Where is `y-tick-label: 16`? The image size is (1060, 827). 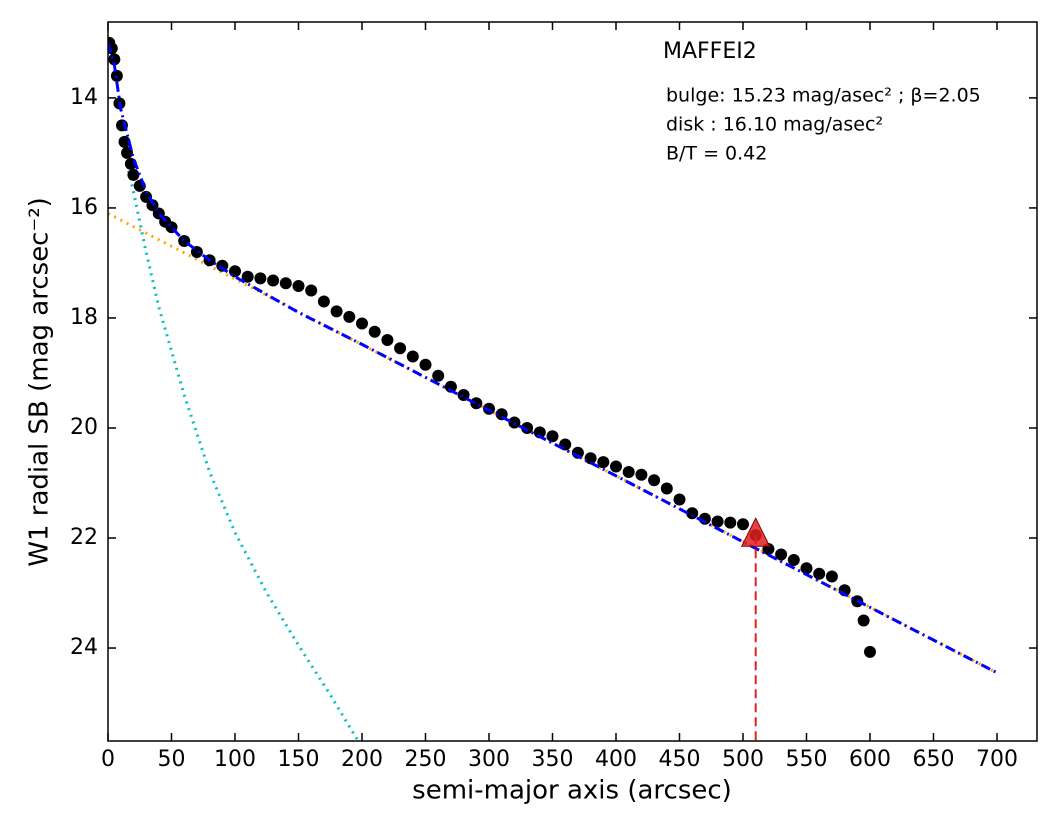 y-tick-label: 16 is located at coordinates (84, 207).